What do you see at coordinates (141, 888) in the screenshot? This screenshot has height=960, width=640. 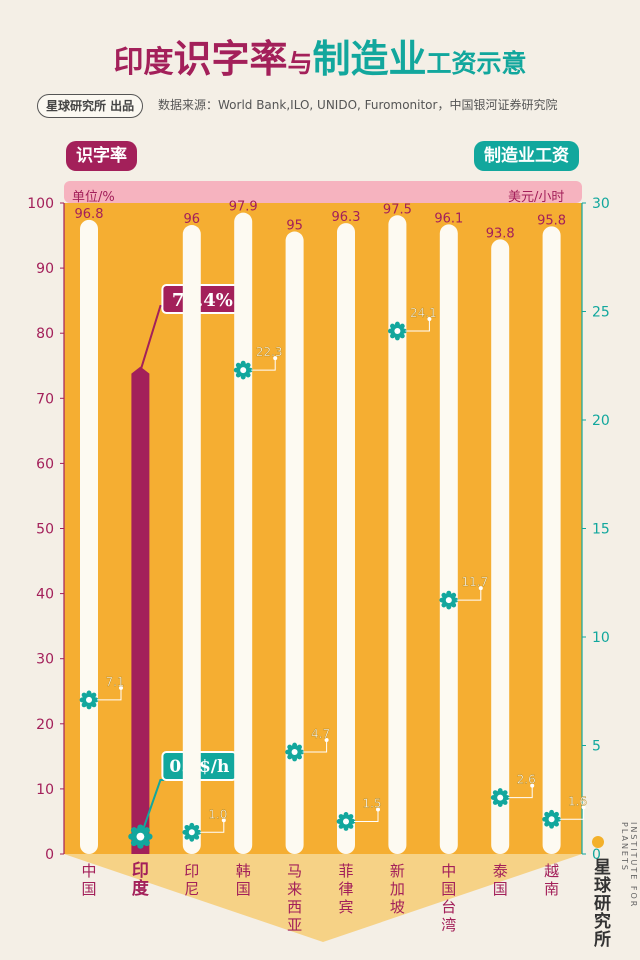 I see `category-label: 度` at bounding box center [141, 888].